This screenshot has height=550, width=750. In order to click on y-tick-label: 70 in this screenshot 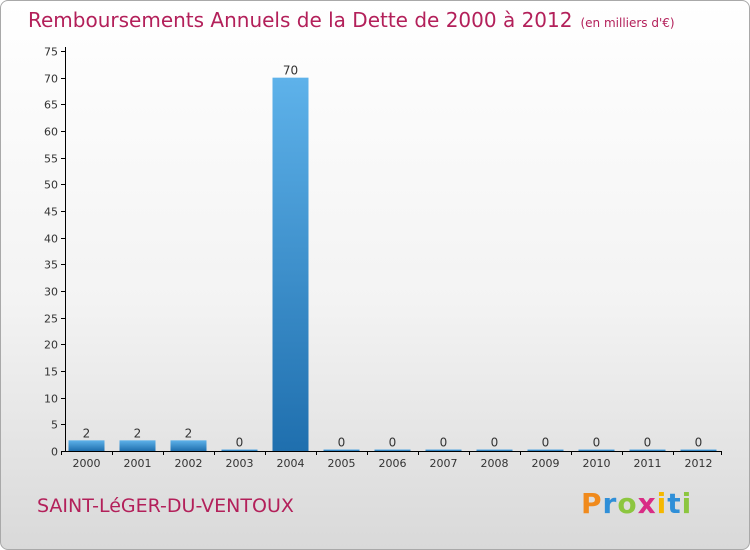, I will do `click(51, 79)`.